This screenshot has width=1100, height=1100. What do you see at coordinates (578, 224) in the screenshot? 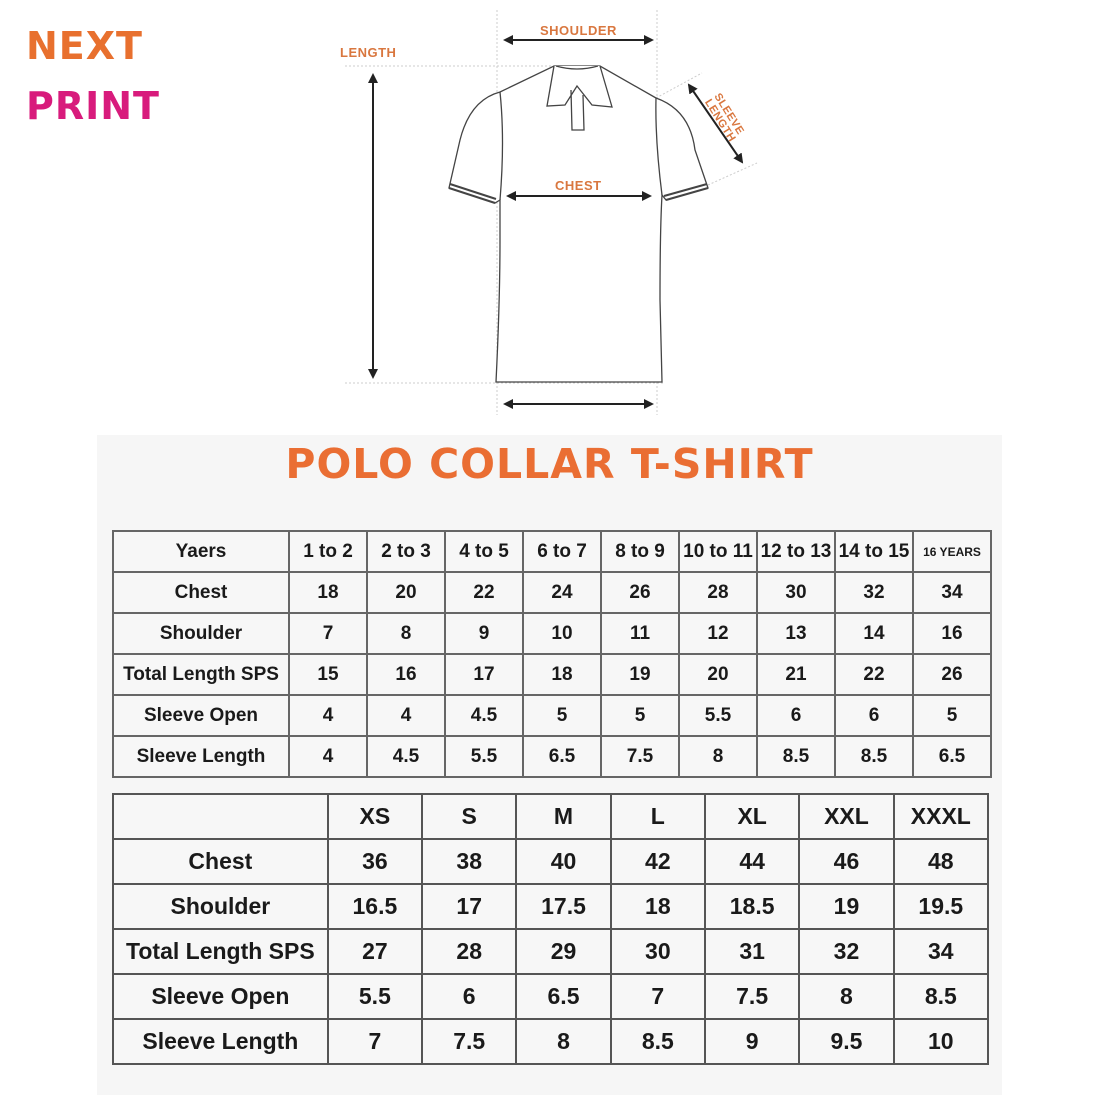
I see `polo-shirt-outline` at bounding box center [578, 224].